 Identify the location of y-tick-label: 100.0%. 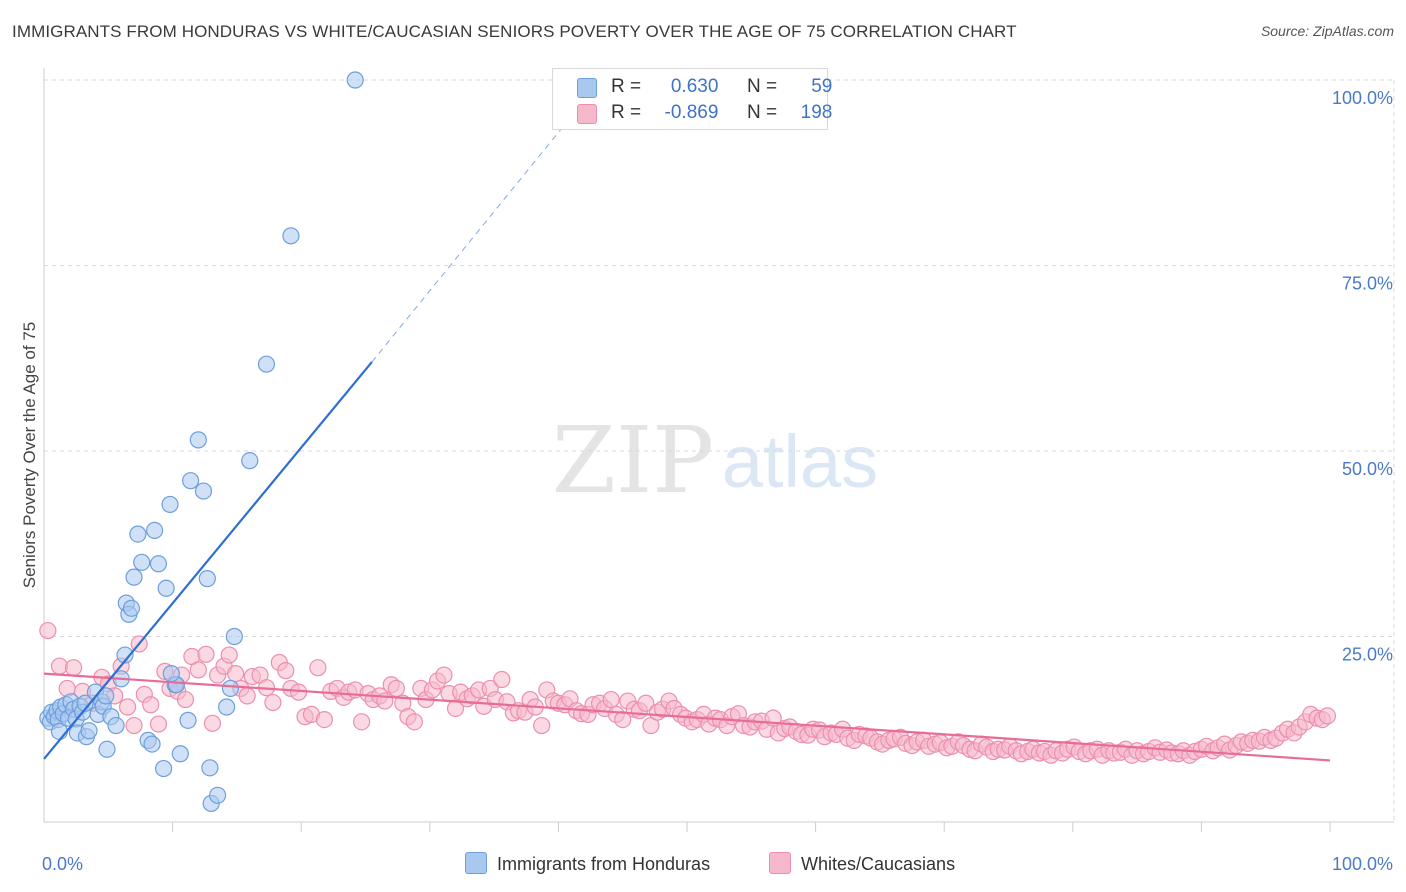
(1362, 98).